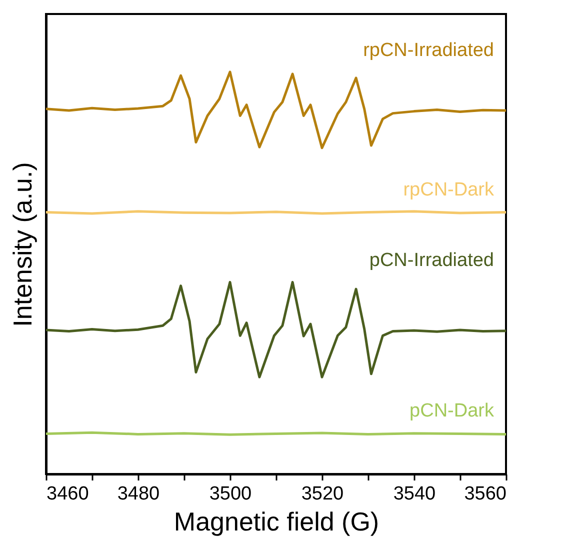  I want to click on series-label: pCN-Irradiated, so click(431, 261).